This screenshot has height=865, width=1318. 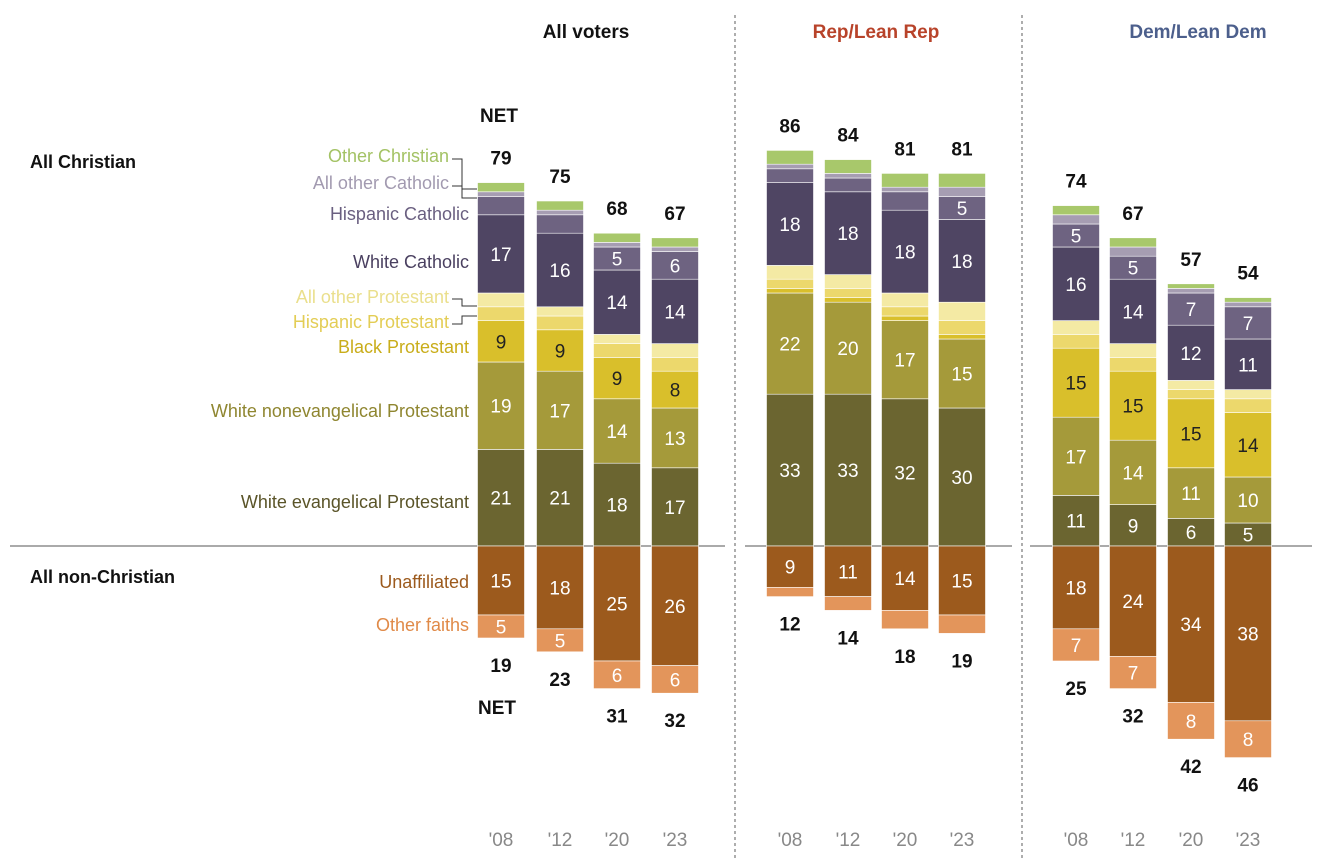 I want to click on category-label: White nonevangelical Protestant, so click(x=340, y=411).